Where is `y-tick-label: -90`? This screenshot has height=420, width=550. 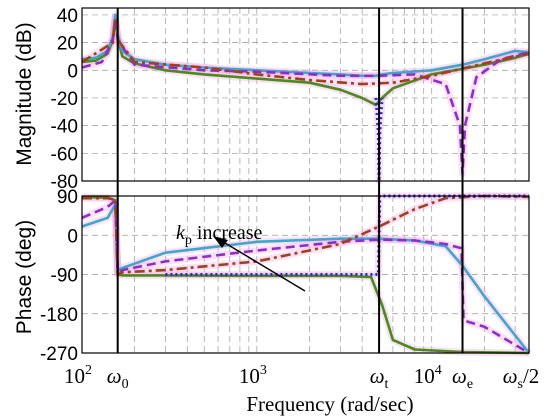 y-tick-label: -90 is located at coordinates (64, 276).